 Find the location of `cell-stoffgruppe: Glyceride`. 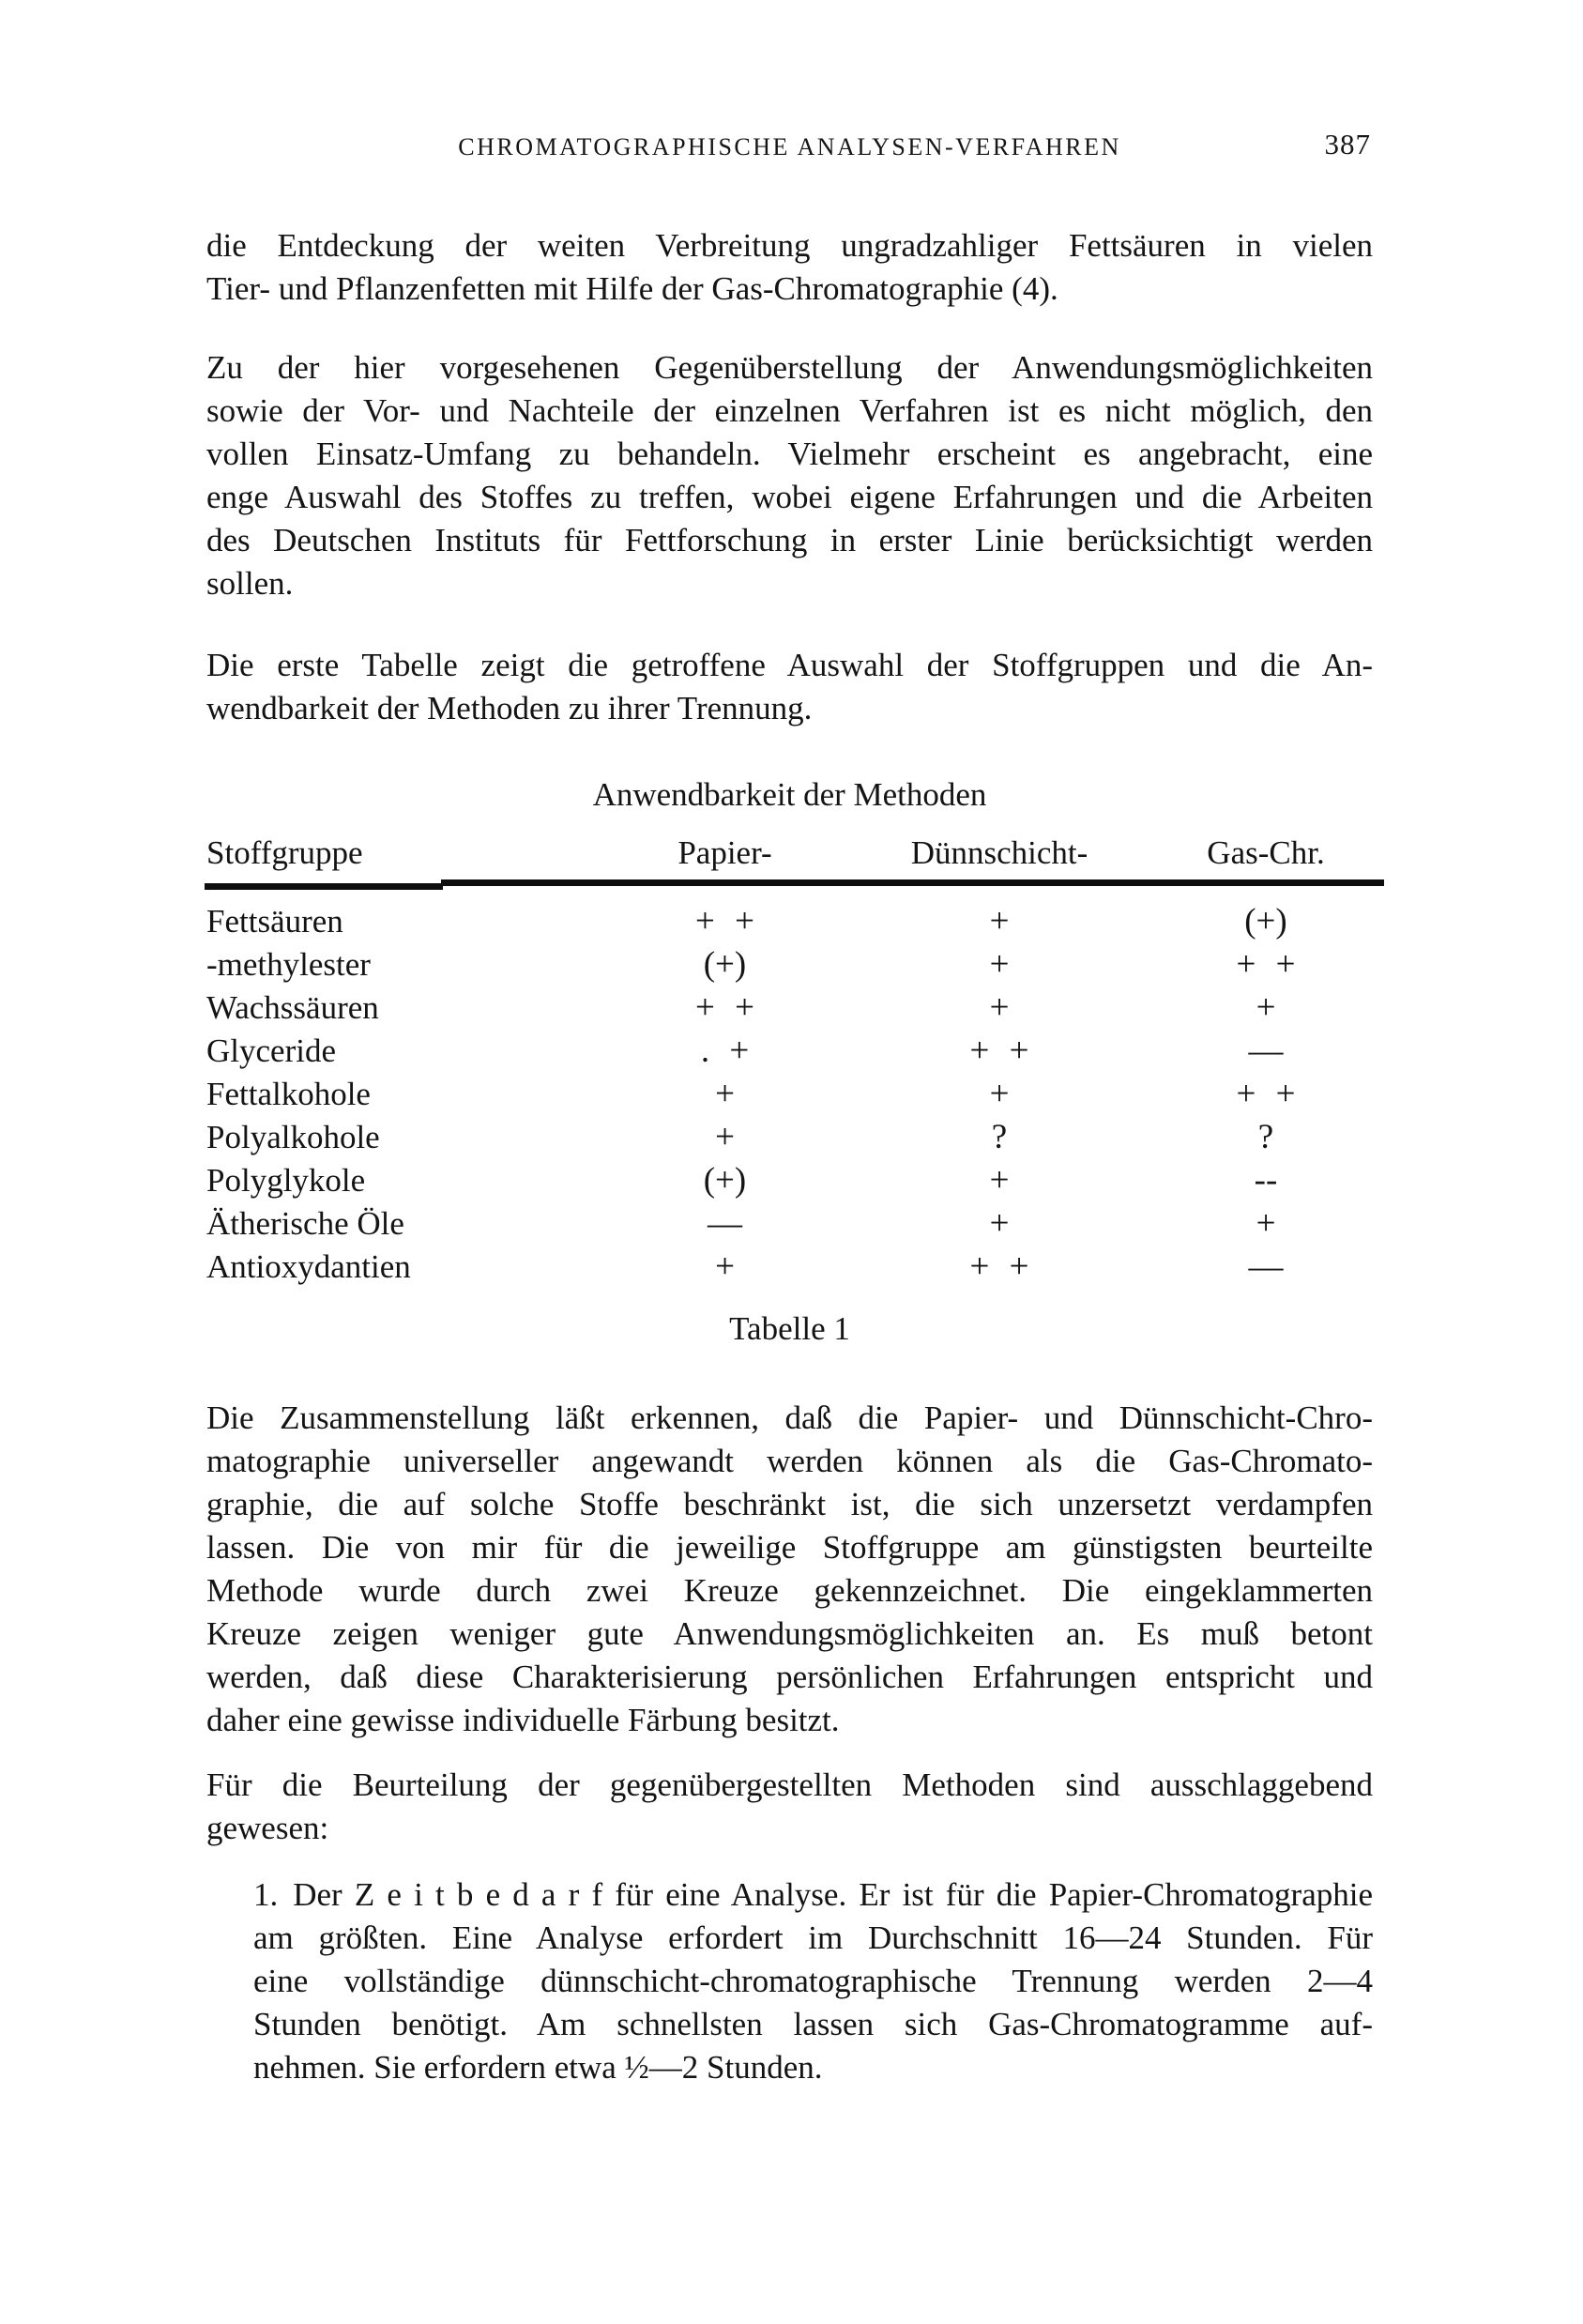

cell-stoffgruppe: Glyceride is located at coordinates (271, 1050).